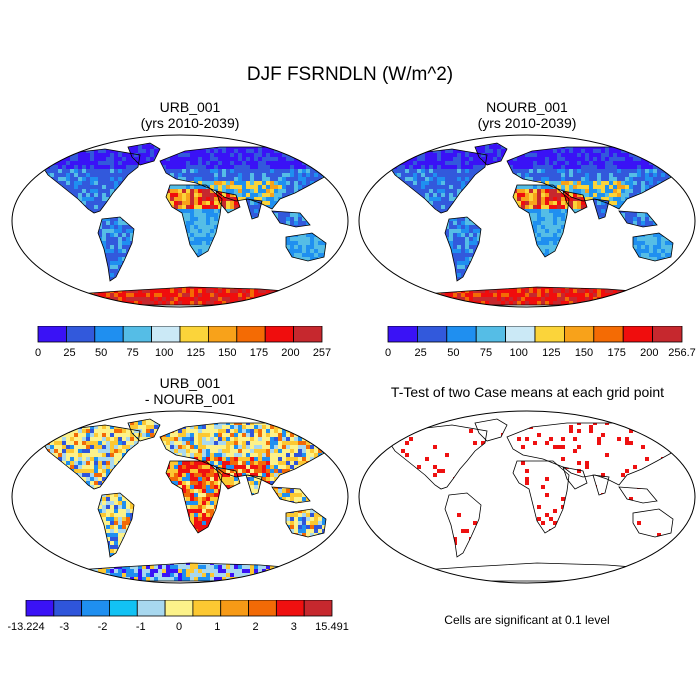 Image resolution: width=700 pixels, height=700 pixels. What do you see at coordinates (190, 399) in the screenshot?
I see `panel3-title-line2: - NOURB_001` at bounding box center [190, 399].